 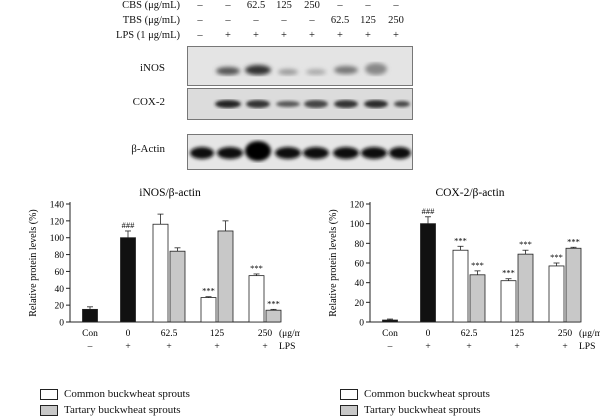 What do you see at coordinates (170, 193) in the screenshot?
I see `chart-title: iNOS/β-actin` at bounding box center [170, 193].